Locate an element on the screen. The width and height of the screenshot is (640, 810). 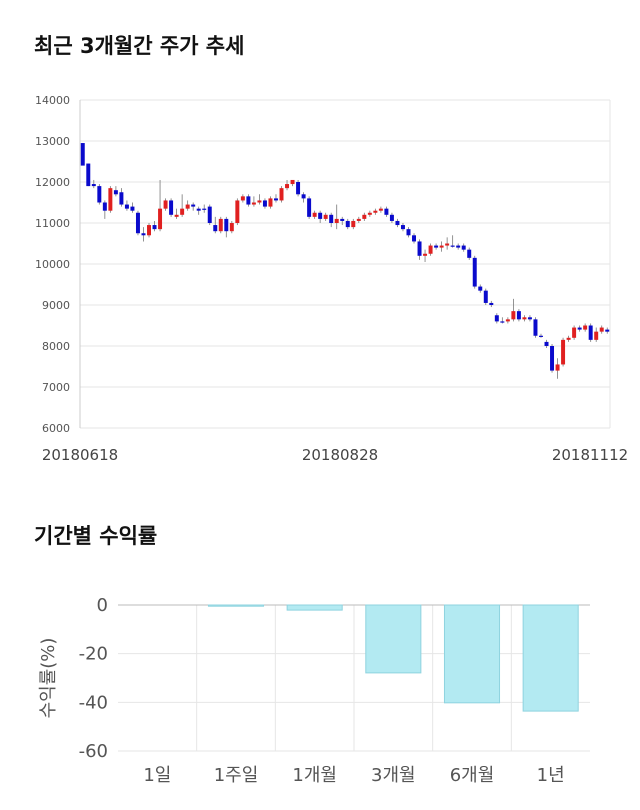
candle-y-tick-label: 6000 is located at coordinates (56, 428).